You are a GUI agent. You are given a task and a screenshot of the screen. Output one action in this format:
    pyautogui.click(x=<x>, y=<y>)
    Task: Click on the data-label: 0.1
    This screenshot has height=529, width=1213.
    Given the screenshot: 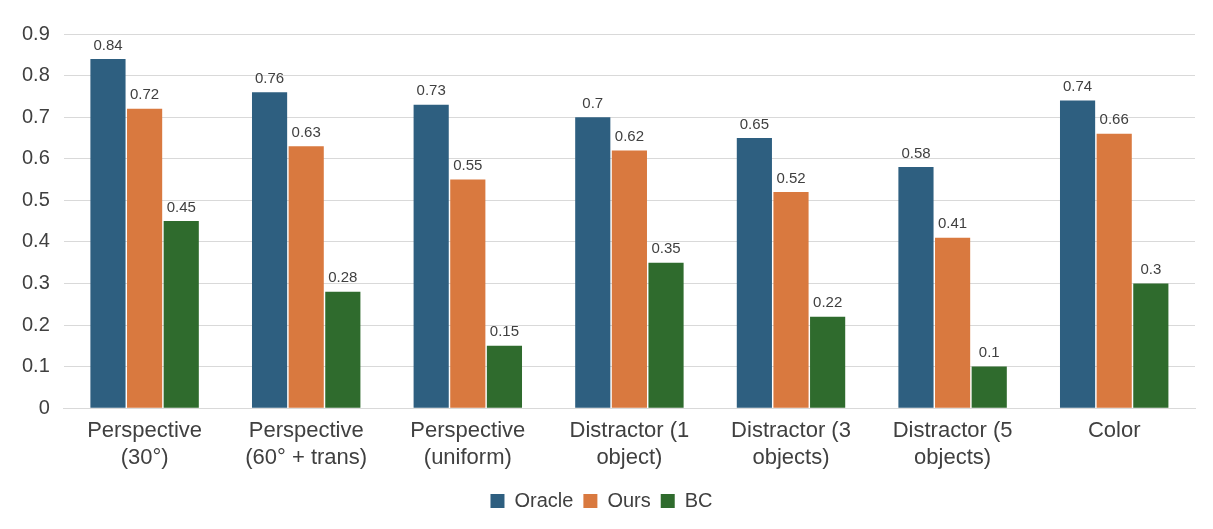 What is the action you would take?
    pyautogui.click(x=989, y=352)
    